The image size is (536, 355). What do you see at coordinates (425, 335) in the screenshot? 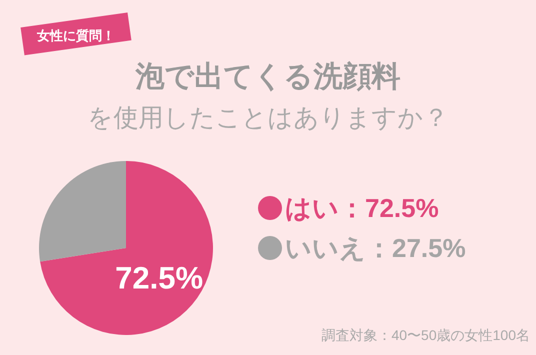
I see `text: 調査対象：40〜50歳の女性100名` at bounding box center [425, 335].